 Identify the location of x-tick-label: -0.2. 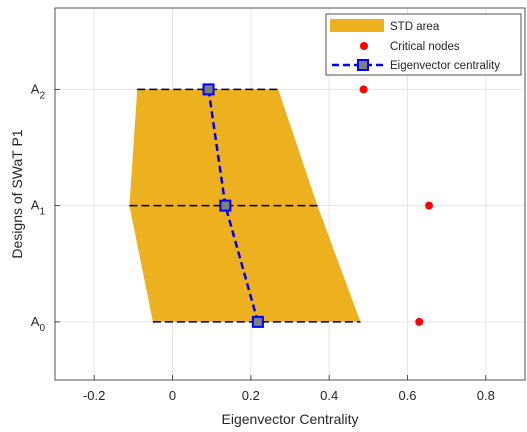
(94, 395).